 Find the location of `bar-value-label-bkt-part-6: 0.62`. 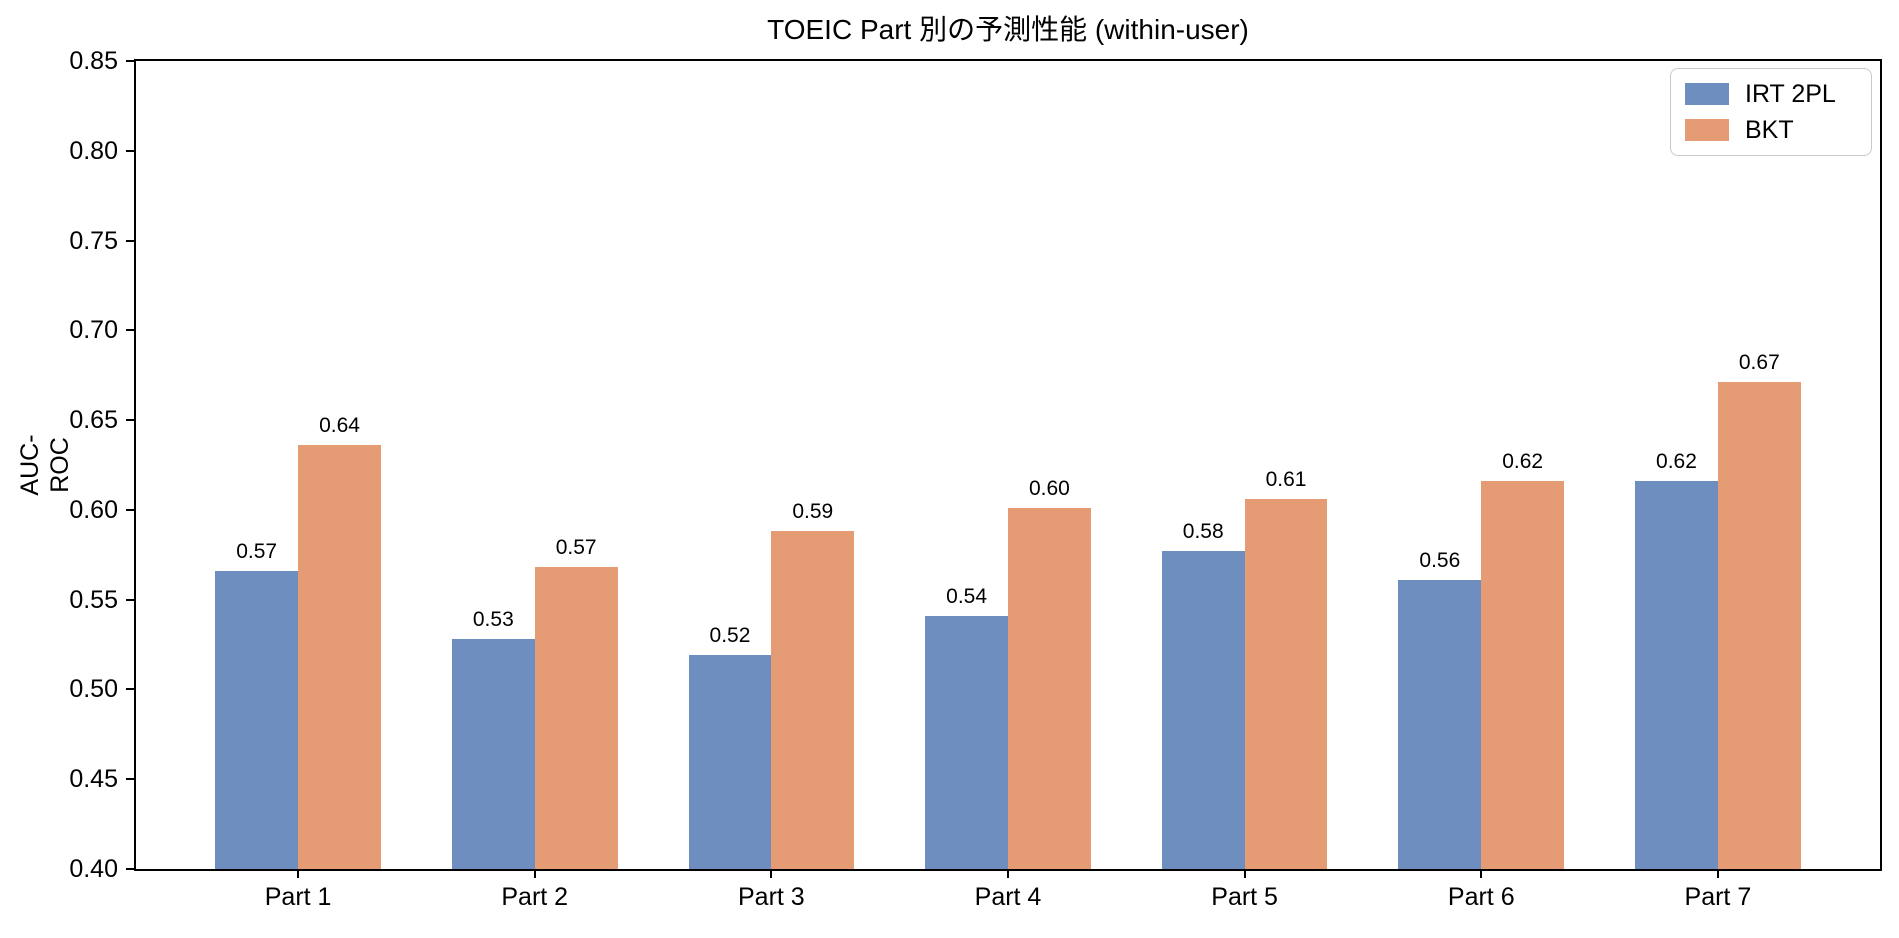

bar-value-label-bkt-part-6: 0.62 is located at coordinates (1523, 462).